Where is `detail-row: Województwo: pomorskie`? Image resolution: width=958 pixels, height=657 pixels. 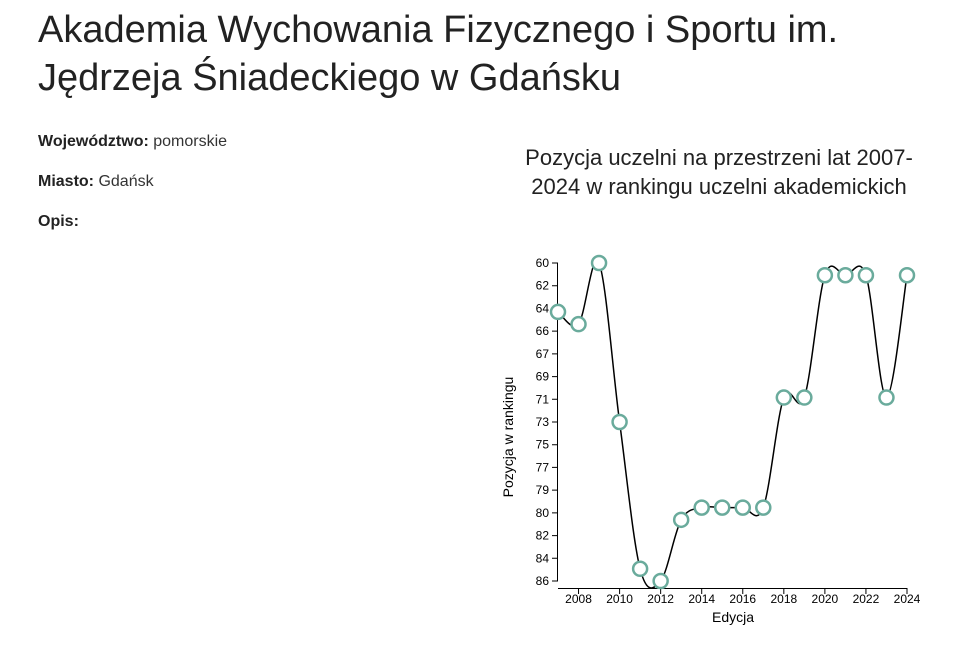
detail-row: Województwo: pomorskie is located at coordinates (132, 141).